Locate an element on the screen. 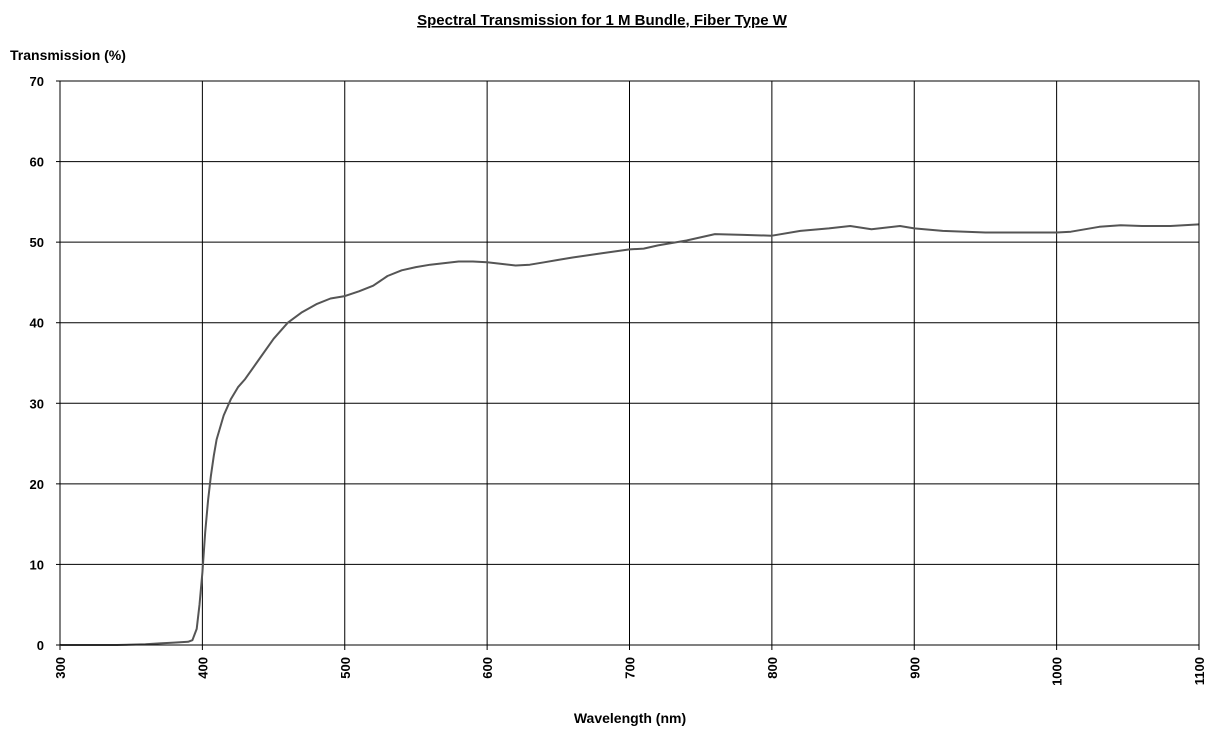 The width and height of the screenshot is (1210, 730). x-tick-label: 900 is located at coordinates (914, 668).